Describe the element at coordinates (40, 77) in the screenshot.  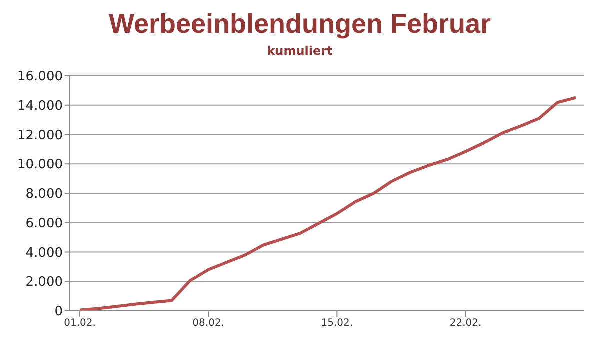
I see `y-tick-label: 16.000` at that location.